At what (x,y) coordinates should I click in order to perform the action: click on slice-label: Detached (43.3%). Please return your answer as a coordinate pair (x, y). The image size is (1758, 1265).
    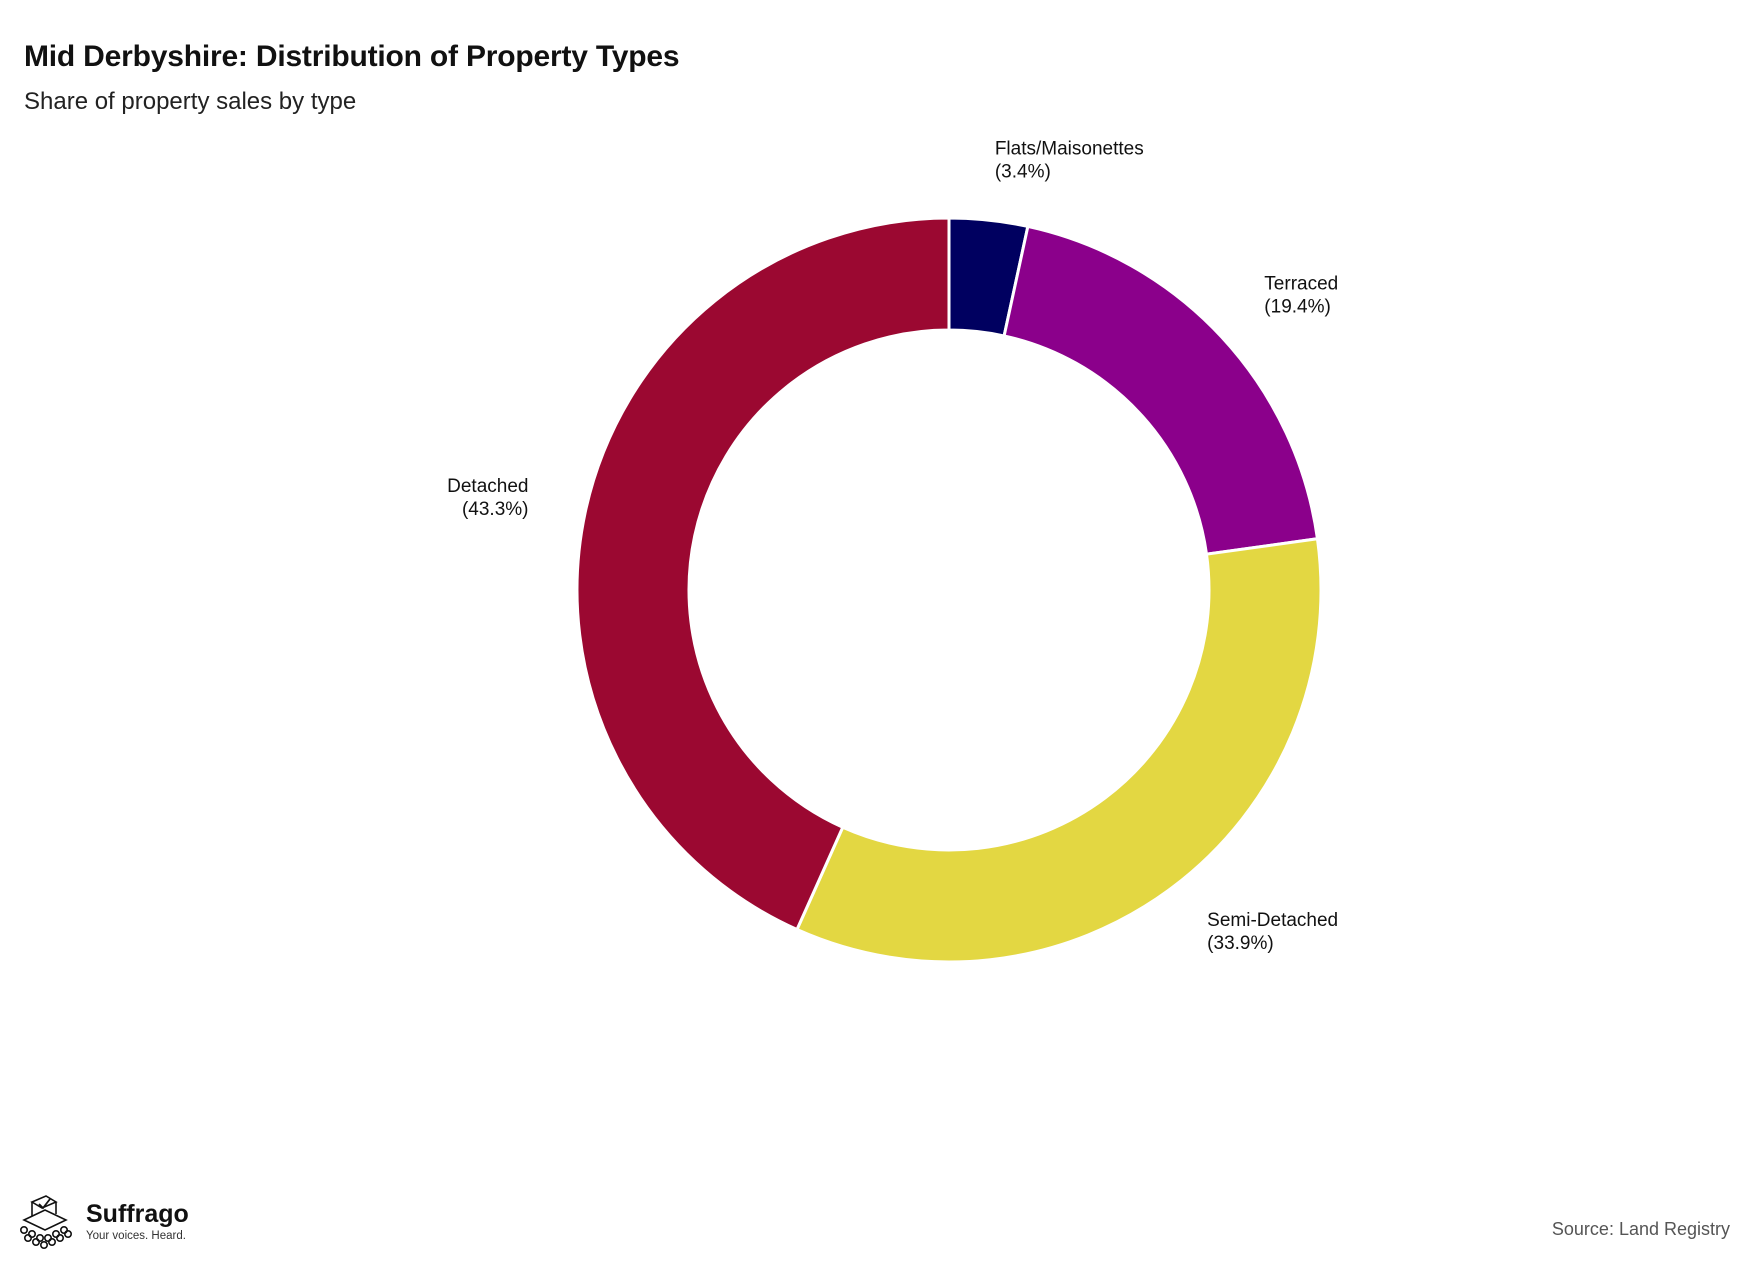
    Looking at the image, I should click on (487, 498).